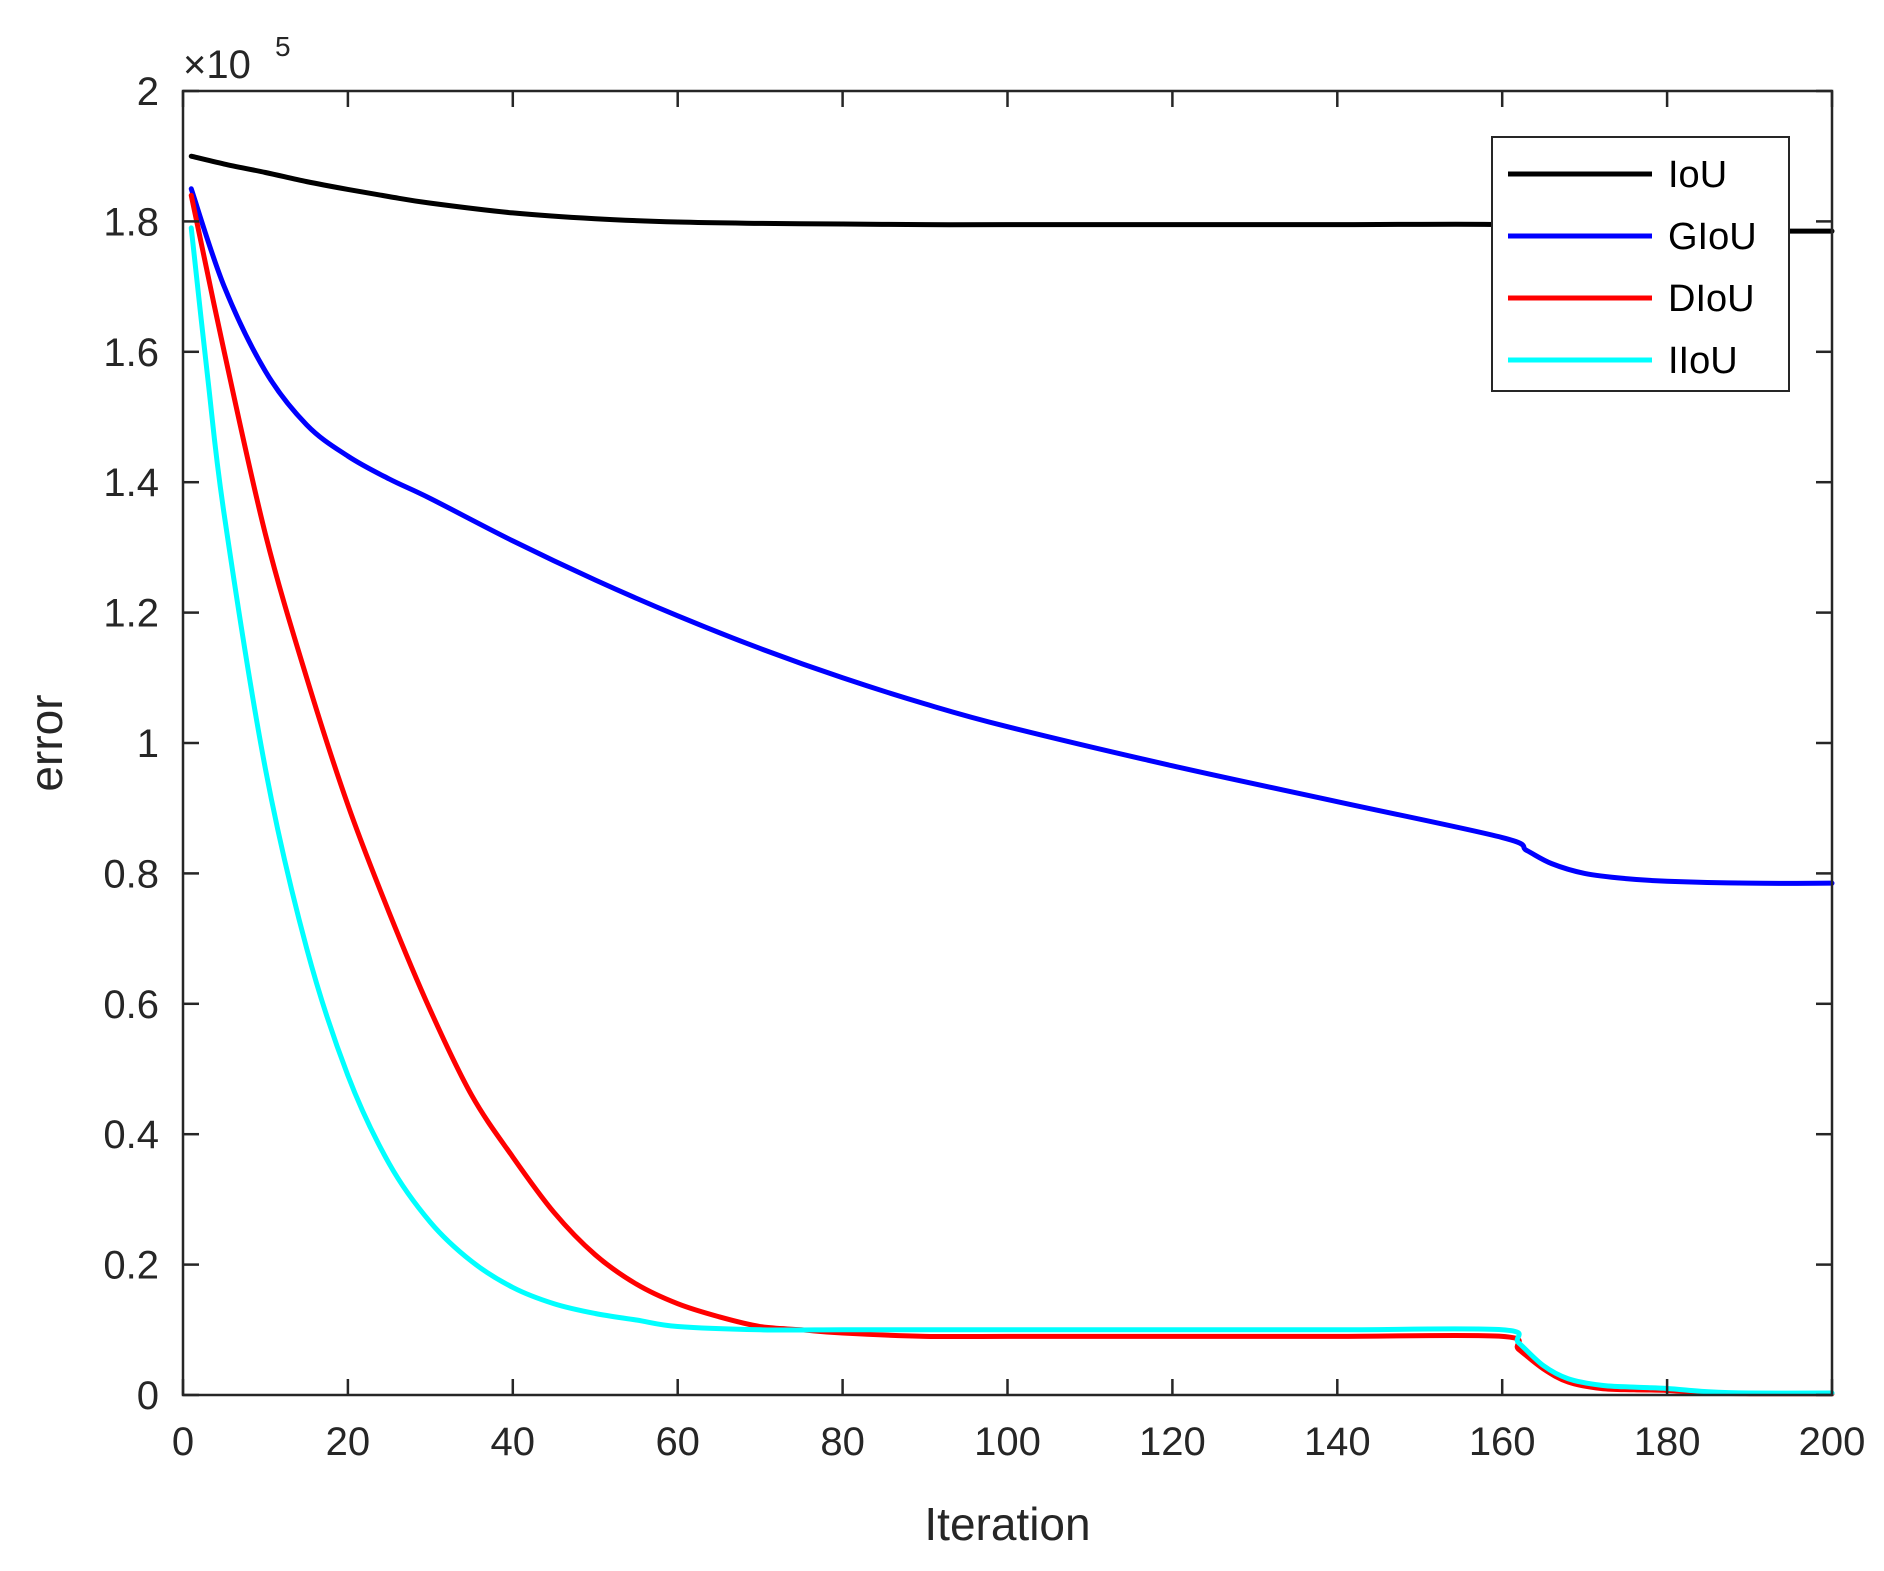 Image resolution: width=1884 pixels, height=1571 pixels. What do you see at coordinates (1007, 1442) in the screenshot?
I see `x-tick-label: 100` at bounding box center [1007, 1442].